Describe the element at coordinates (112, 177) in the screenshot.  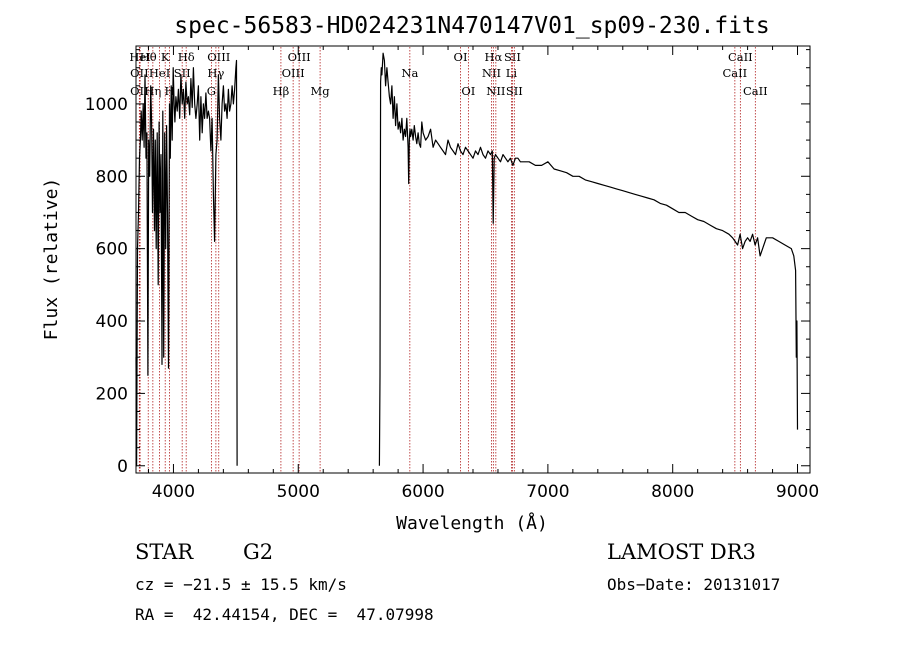
I see `y-tick-label: 800` at that location.